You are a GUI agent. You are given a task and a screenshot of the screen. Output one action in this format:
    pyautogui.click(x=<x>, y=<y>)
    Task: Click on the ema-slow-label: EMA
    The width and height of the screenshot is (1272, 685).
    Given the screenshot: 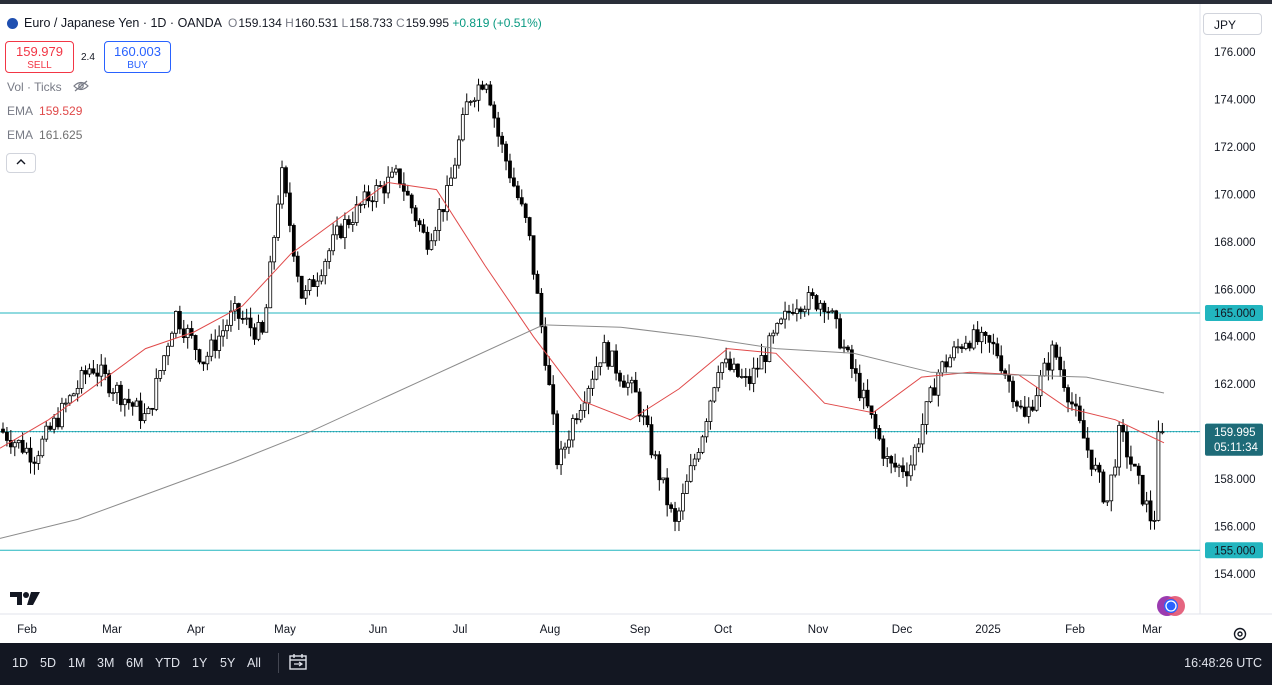 What is the action you would take?
    pyautogui.click(x=20, y=135)
    